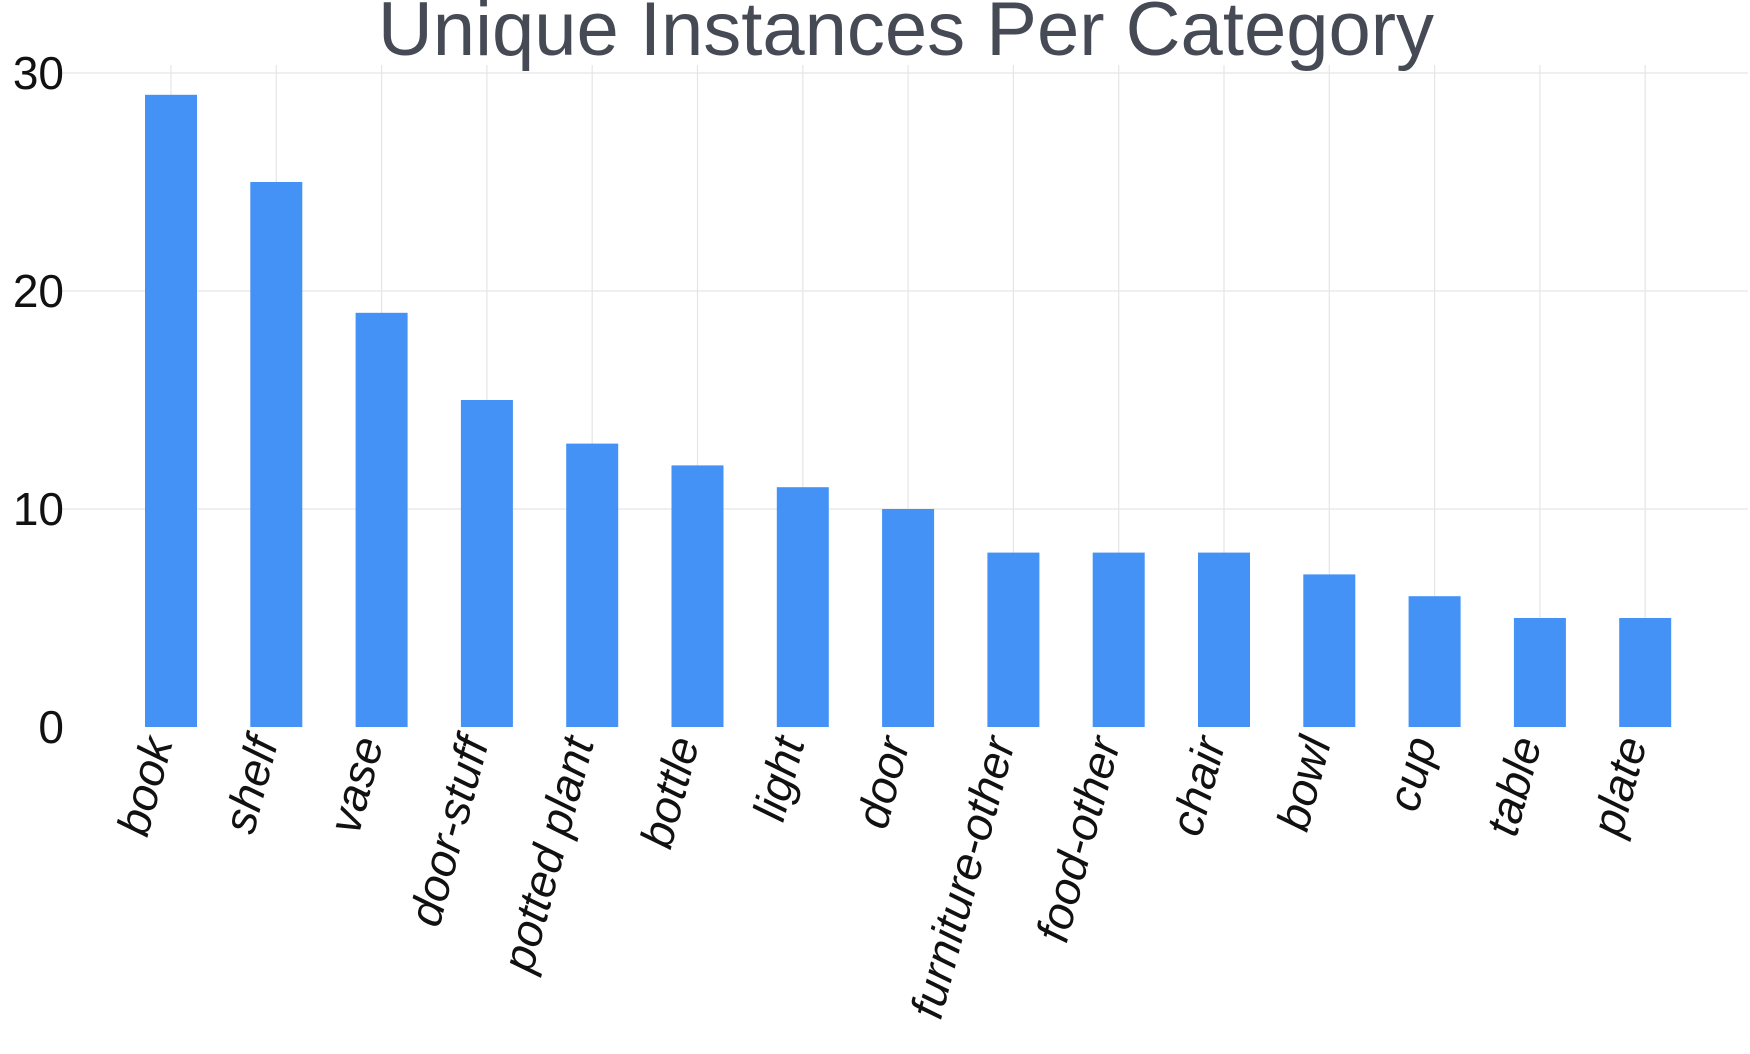 This screenshot has height=1054, width=1750. Describe the element at coordinates (1224, 639) in the screenshot. I see `bar-chair` at that location.